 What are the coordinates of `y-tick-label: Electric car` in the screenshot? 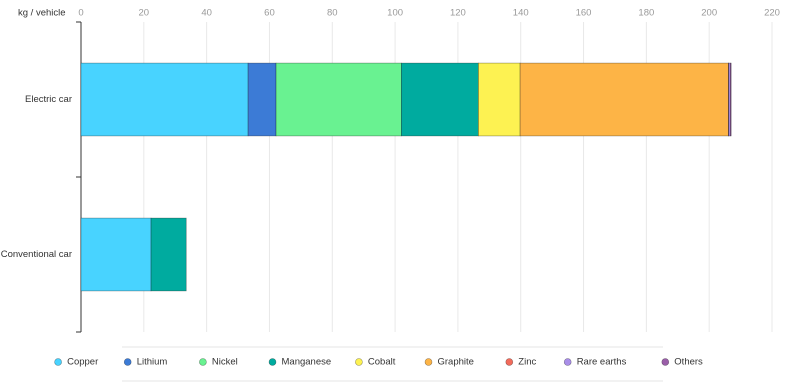 It's located at (48, 99).